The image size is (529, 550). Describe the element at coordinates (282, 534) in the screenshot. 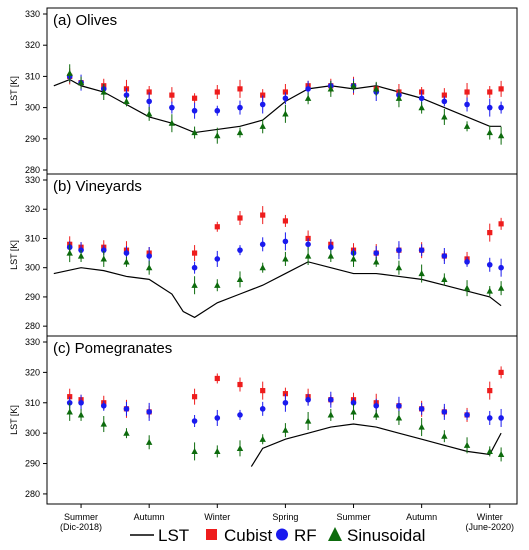

I see `legend-marker` at that location.